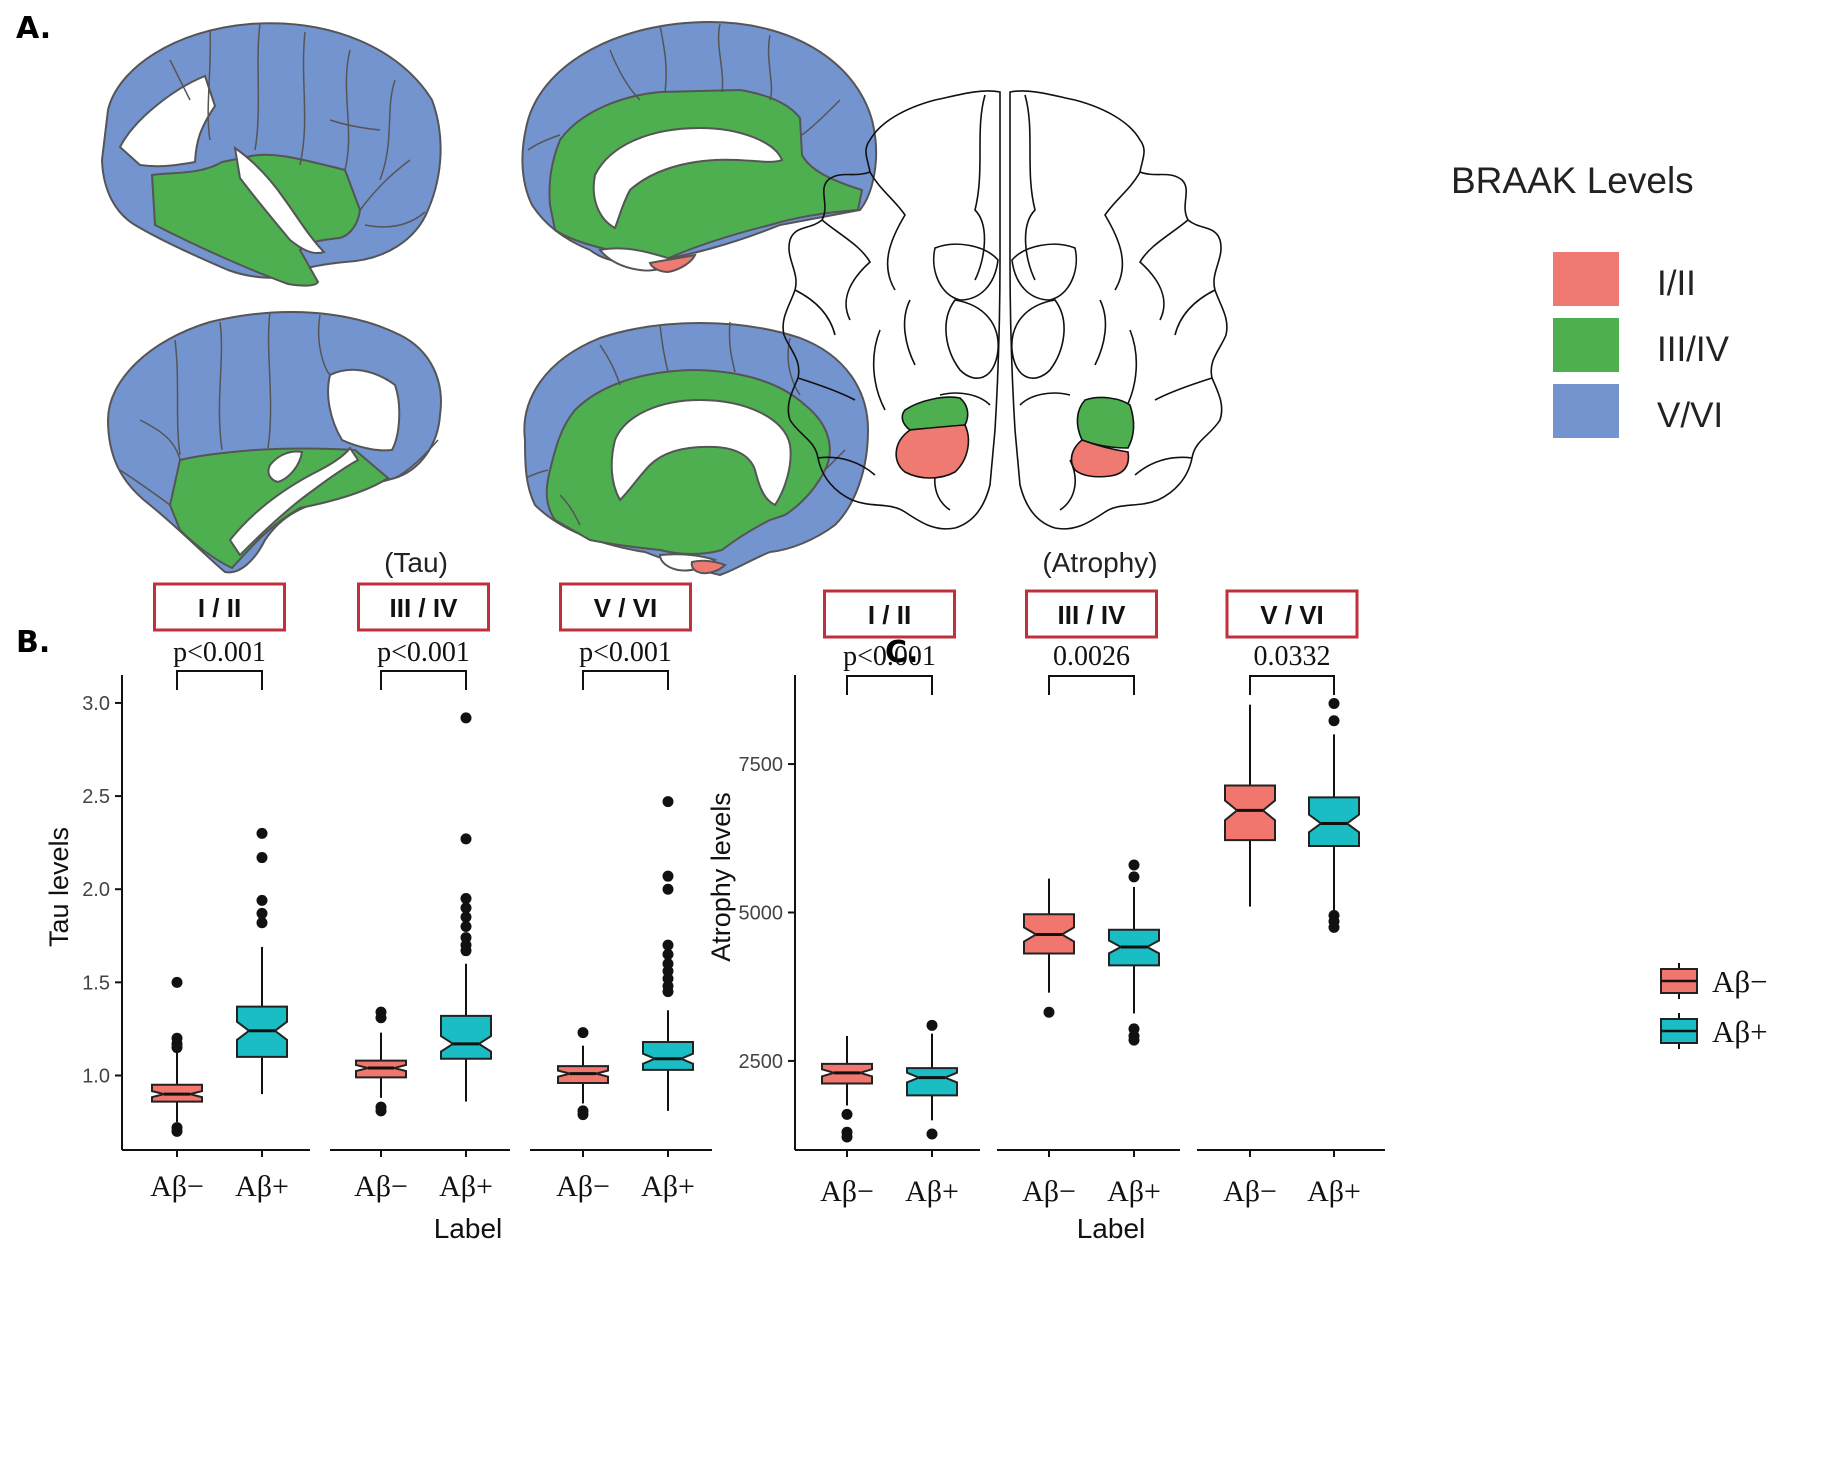 This screenshot has height=1473, width=1821. I want to click on tau-ytick-label-0: 1.0, so click(96, 1076).